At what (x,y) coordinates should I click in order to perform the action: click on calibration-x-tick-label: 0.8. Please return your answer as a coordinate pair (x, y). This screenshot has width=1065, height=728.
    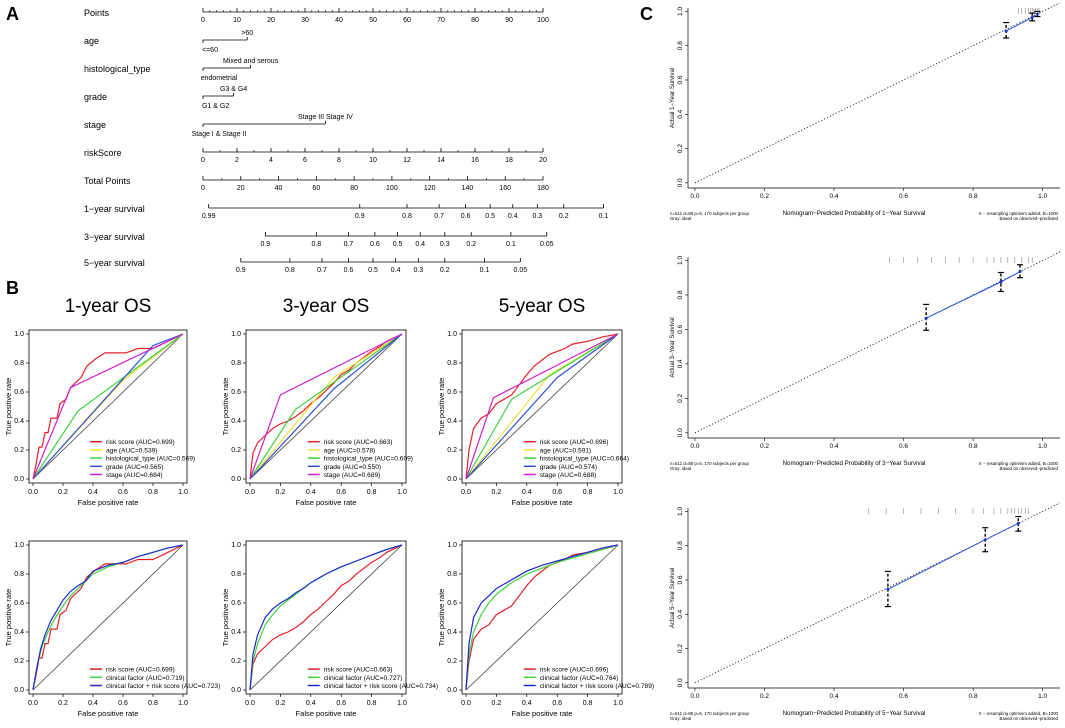
    Looking at the image, I should click on (973, 696).